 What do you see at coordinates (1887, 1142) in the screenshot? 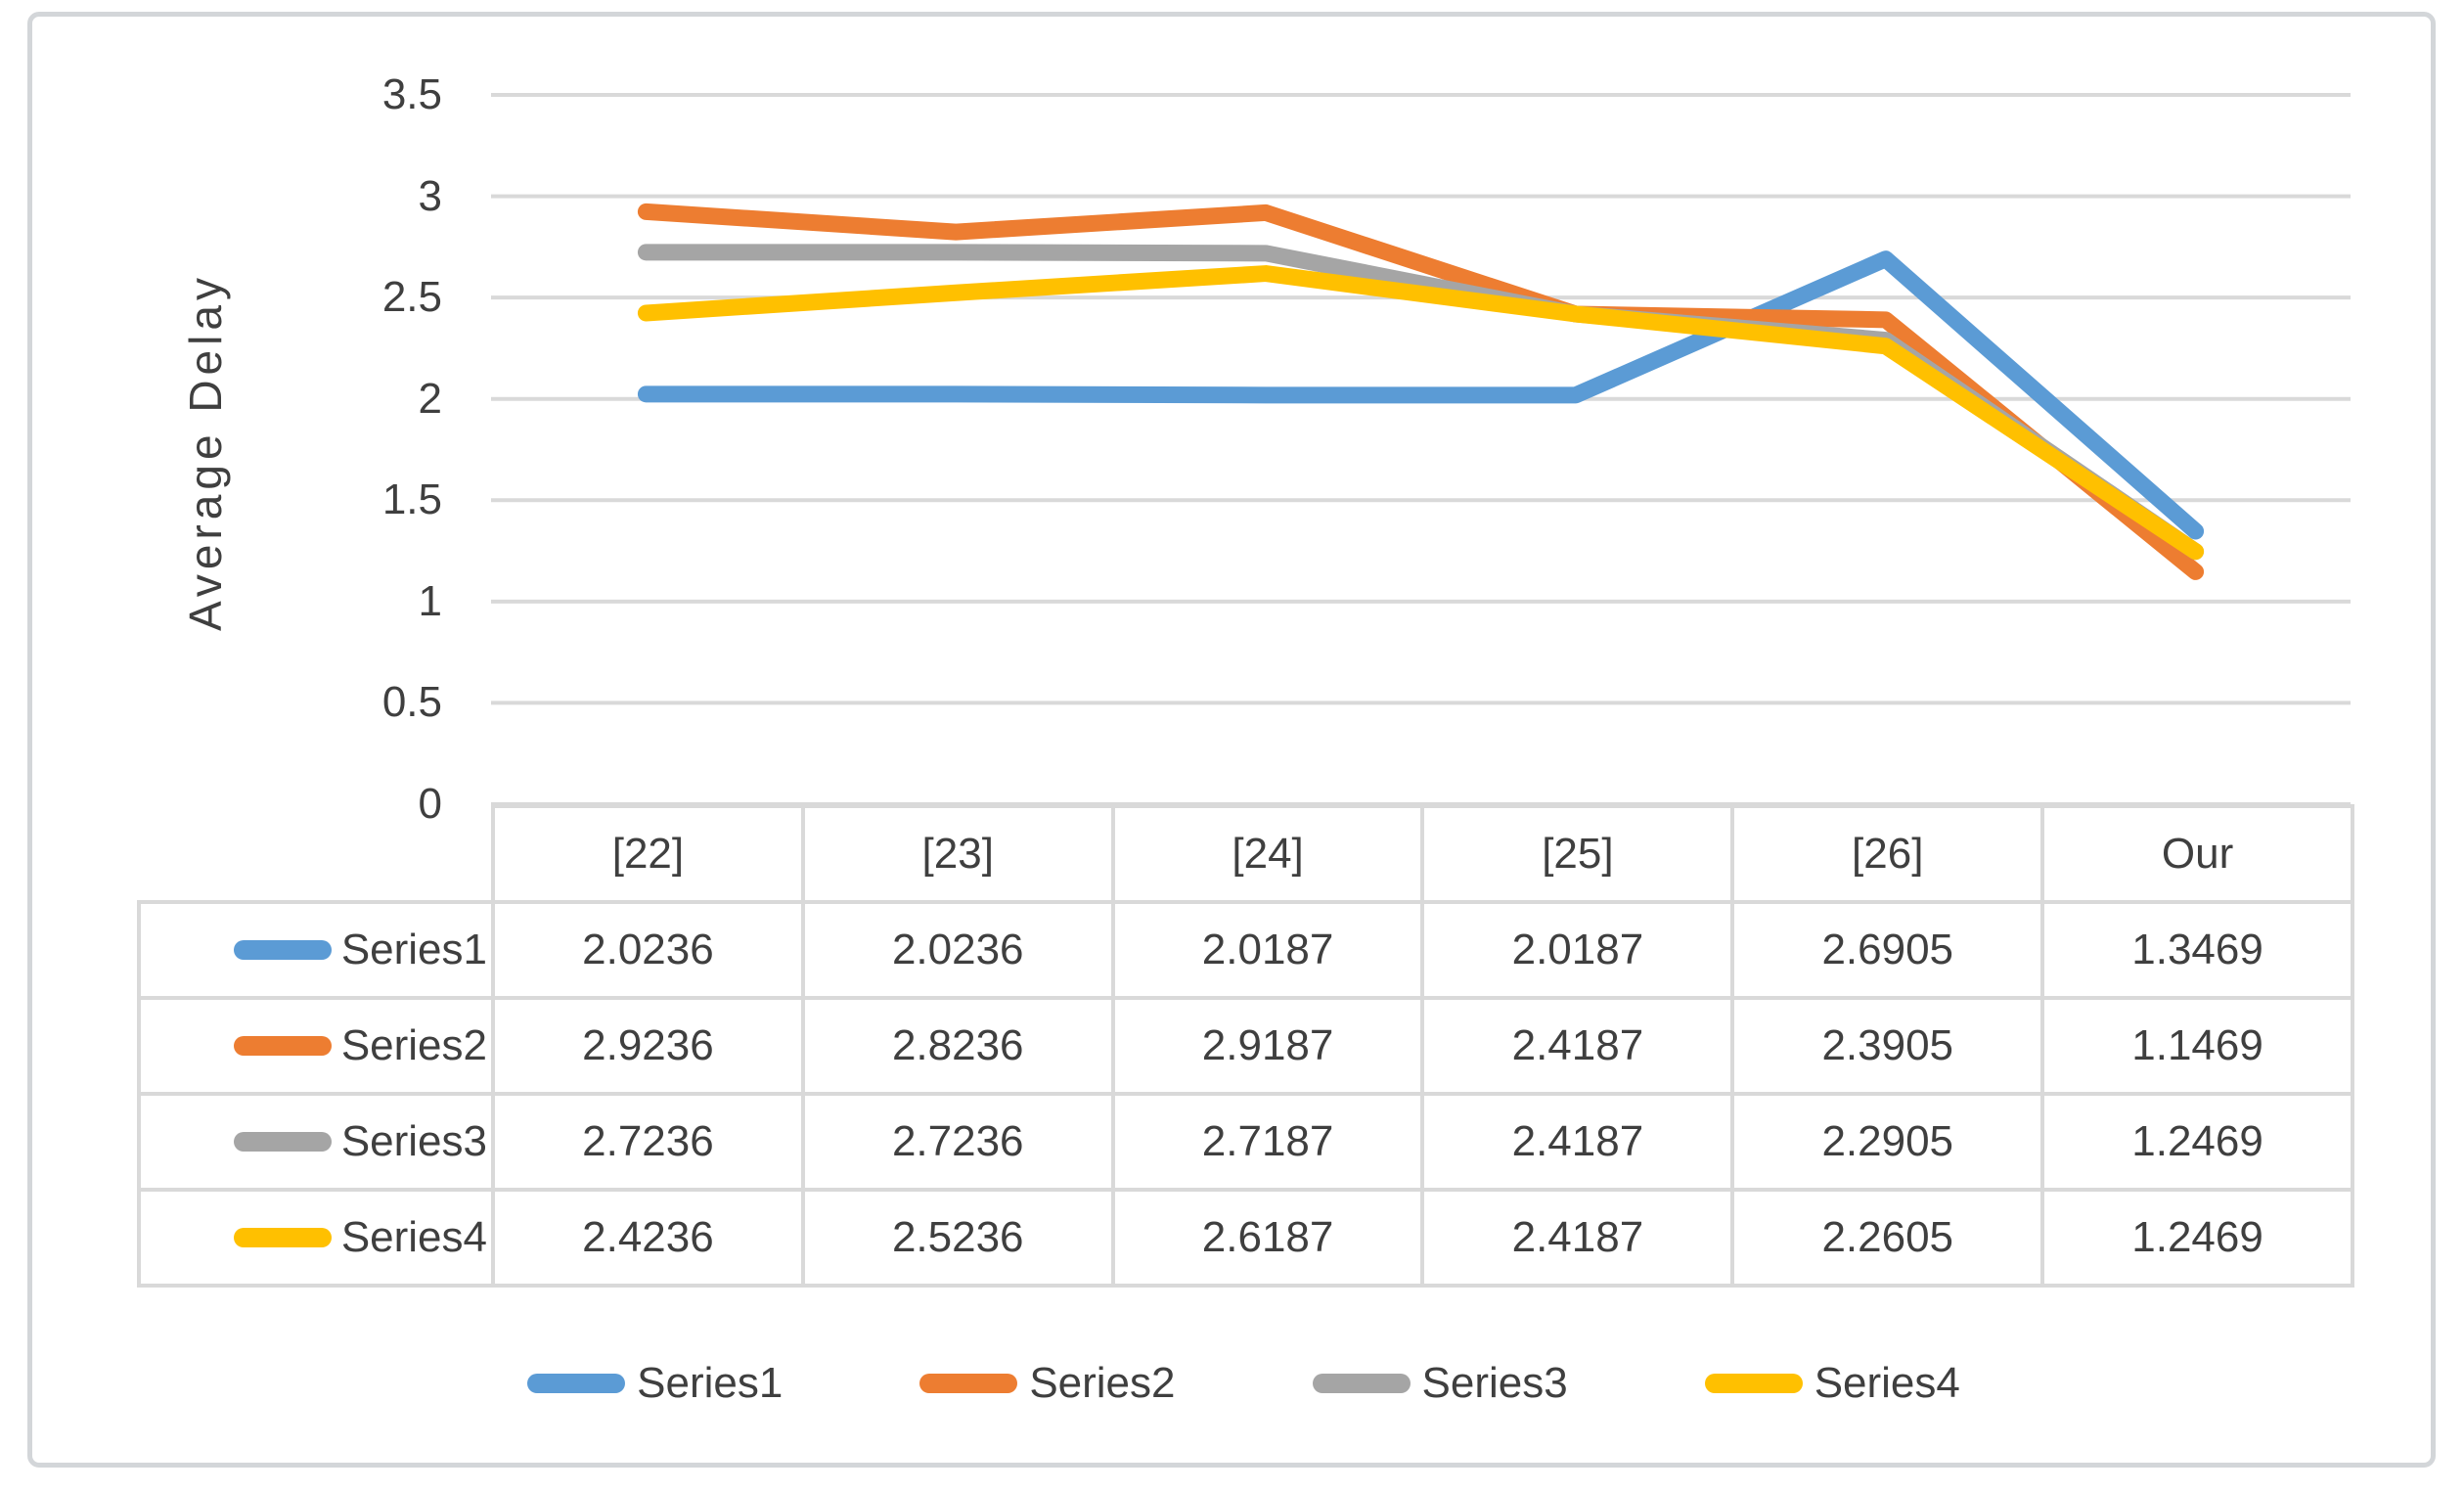
I see `table-value-cell: 2.2905` at bounding box center [1887, 1142].